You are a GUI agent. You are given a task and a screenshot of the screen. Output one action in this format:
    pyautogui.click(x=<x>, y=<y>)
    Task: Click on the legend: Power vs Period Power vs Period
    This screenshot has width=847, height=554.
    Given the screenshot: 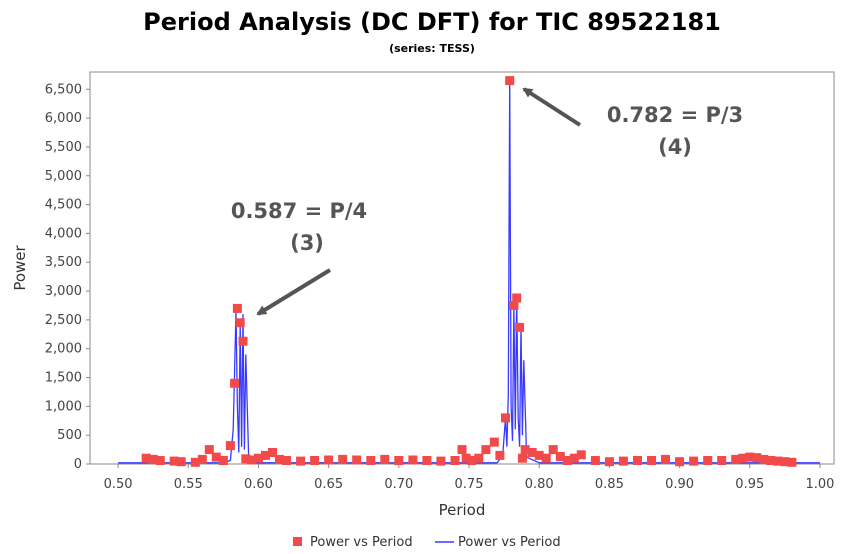 What is the action you would take?
    pyautogui.click(x=427, y=542)
    